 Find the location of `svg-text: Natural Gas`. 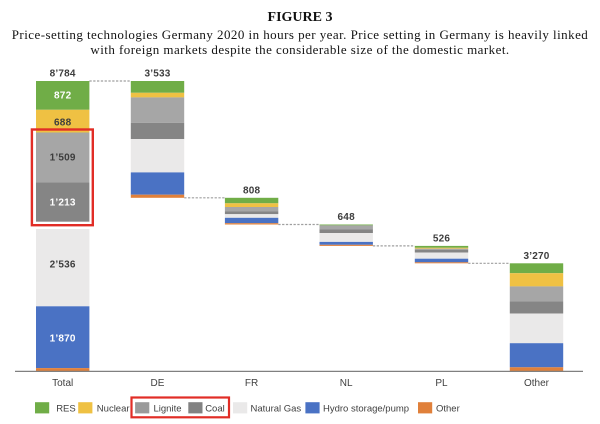

svg-text: Natural Gas is located at coordinates (276, 409).